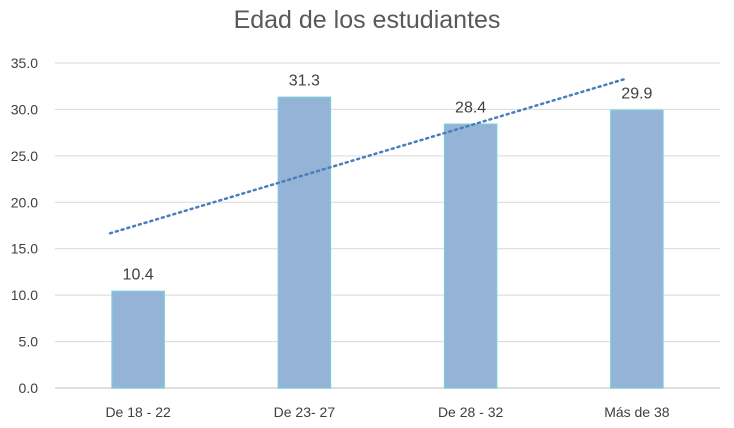  Describe the element at coordinates (471, 412) in the screenshot. I see `x-tick-label: De 28 - 32` at that location.